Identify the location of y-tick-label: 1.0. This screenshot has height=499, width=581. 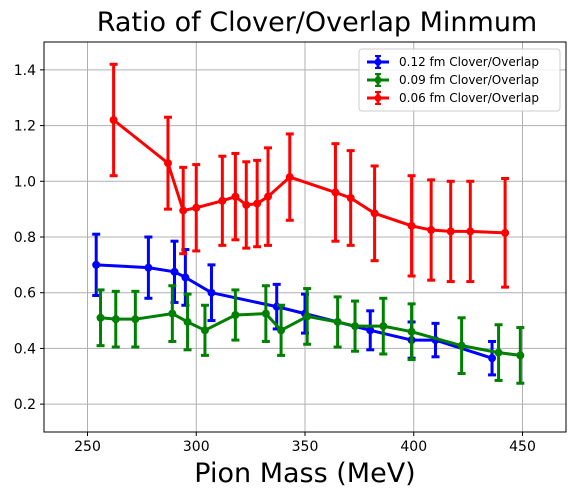
(25, 182).